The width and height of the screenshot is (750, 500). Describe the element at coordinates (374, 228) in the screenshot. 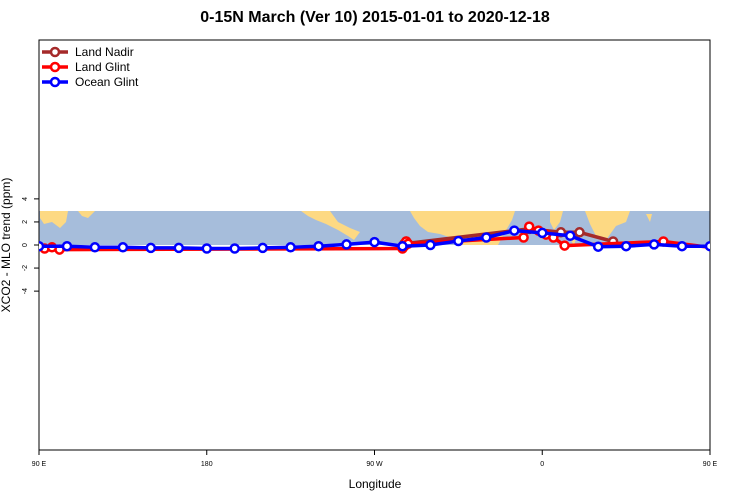

I see `latitude-band-map` at that location.